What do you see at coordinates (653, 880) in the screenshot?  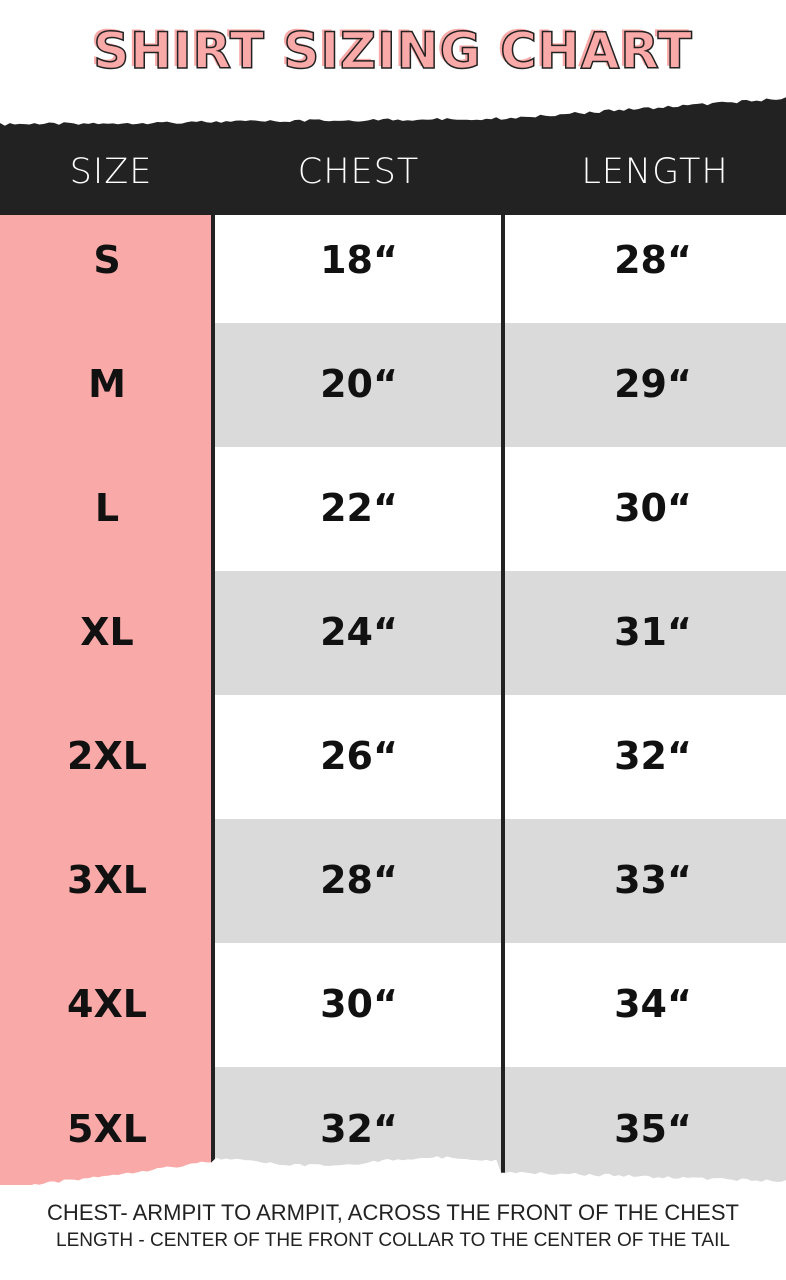 I see `length-cell: 33“` at bounding box center [653, 880].